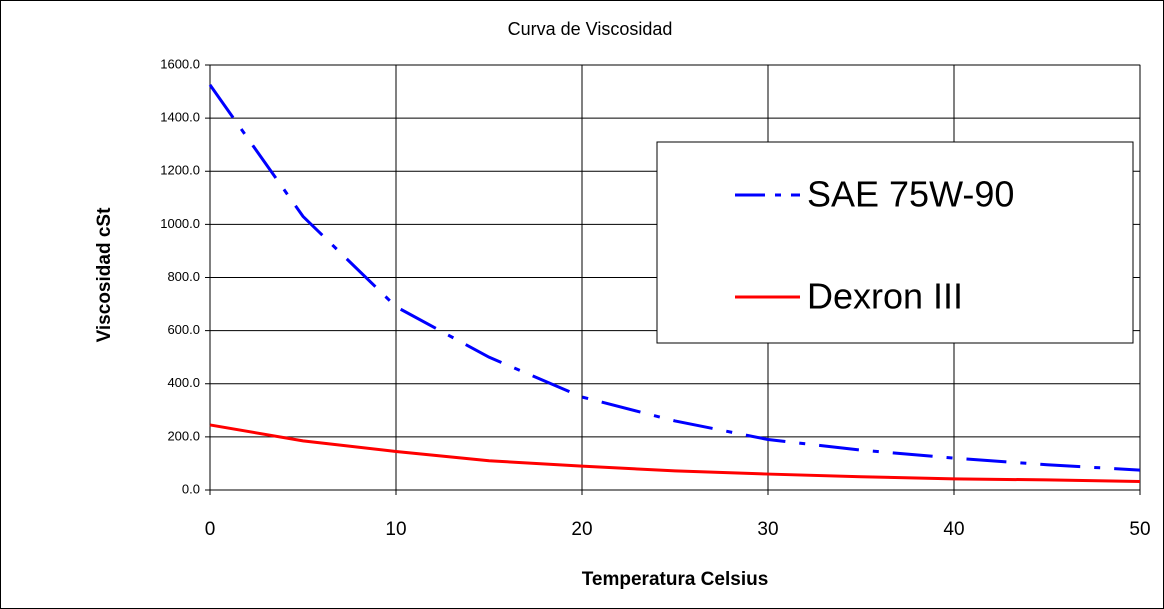 Image resolution: width=1164 pixels, height=609 pixels. Describe the element at coordinates (675, 579) in the screenshot. I see `x-axis-label: Temperatura Celsius` at that location.